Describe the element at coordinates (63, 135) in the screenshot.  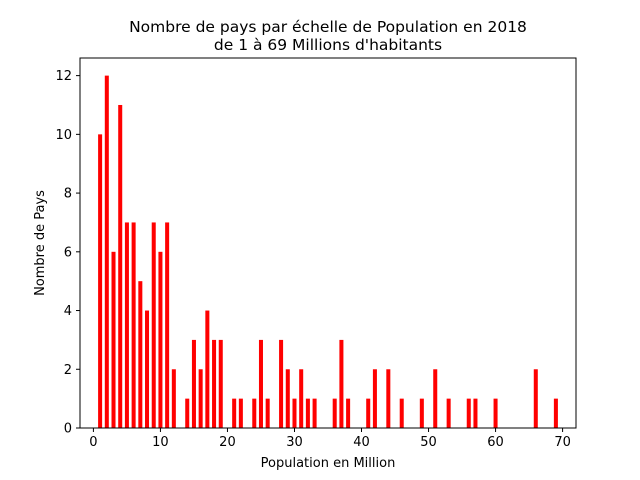
I see `y-tick-label: 10` at that location.